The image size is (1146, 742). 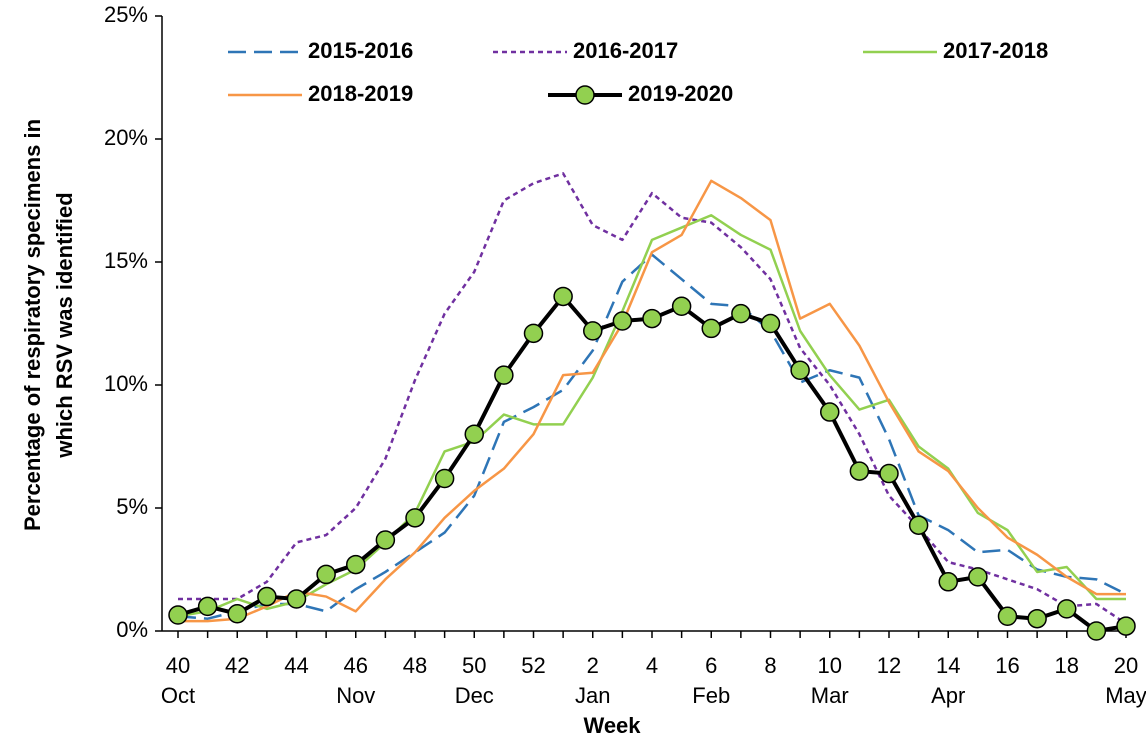 I want to click on month-label: Oct, so click(x=178, y=695).